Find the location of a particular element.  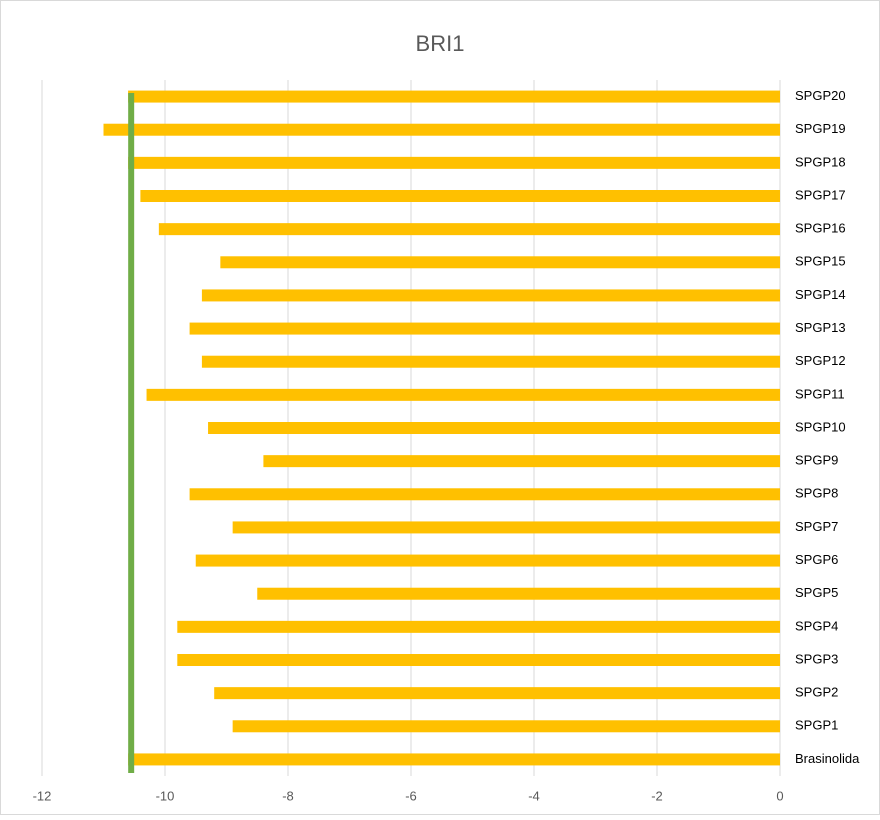

y-tick-label: SPGP8 is located at coordinates (816, 493).